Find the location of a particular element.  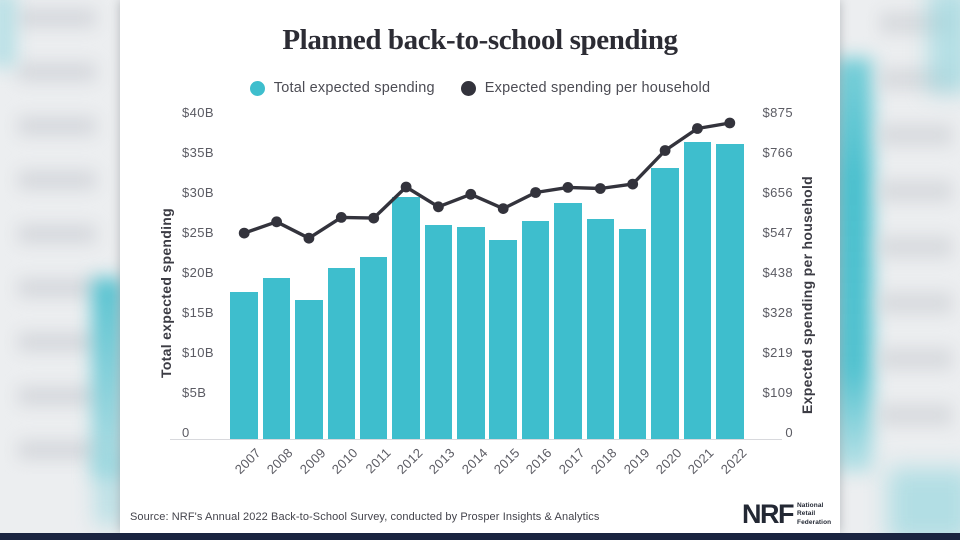

nrf-logo-subtext-line: National is located at coordinates (810, 506).